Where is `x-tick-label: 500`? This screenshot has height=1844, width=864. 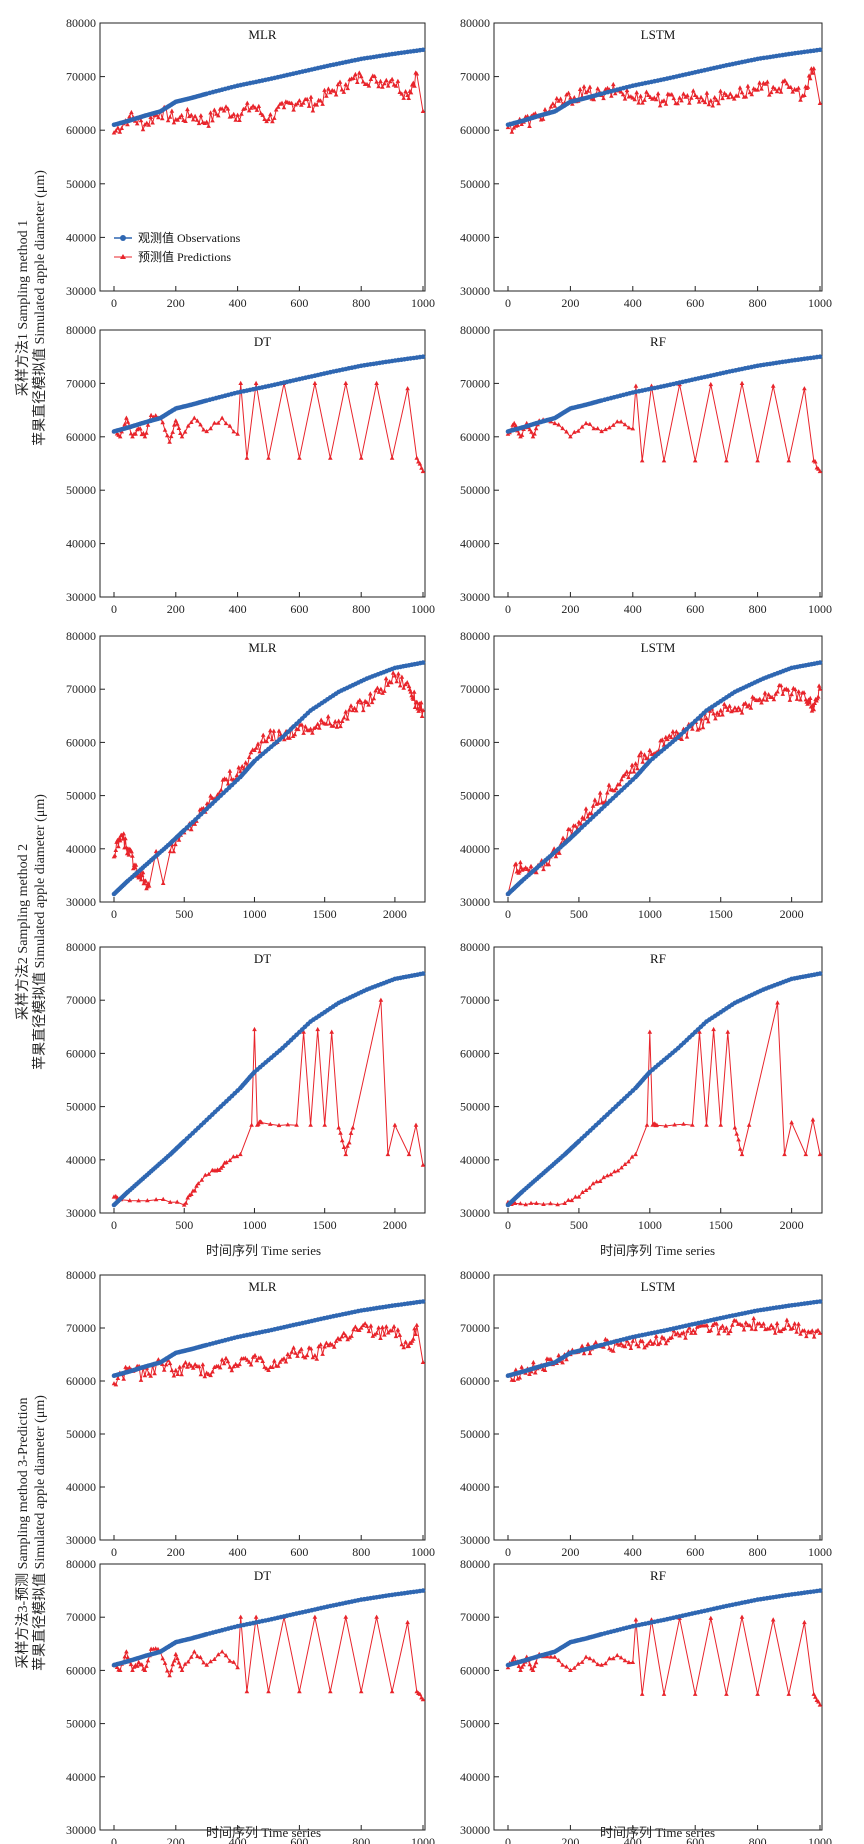
x-tick-label: 500 is located at coordinates (579, 1225).